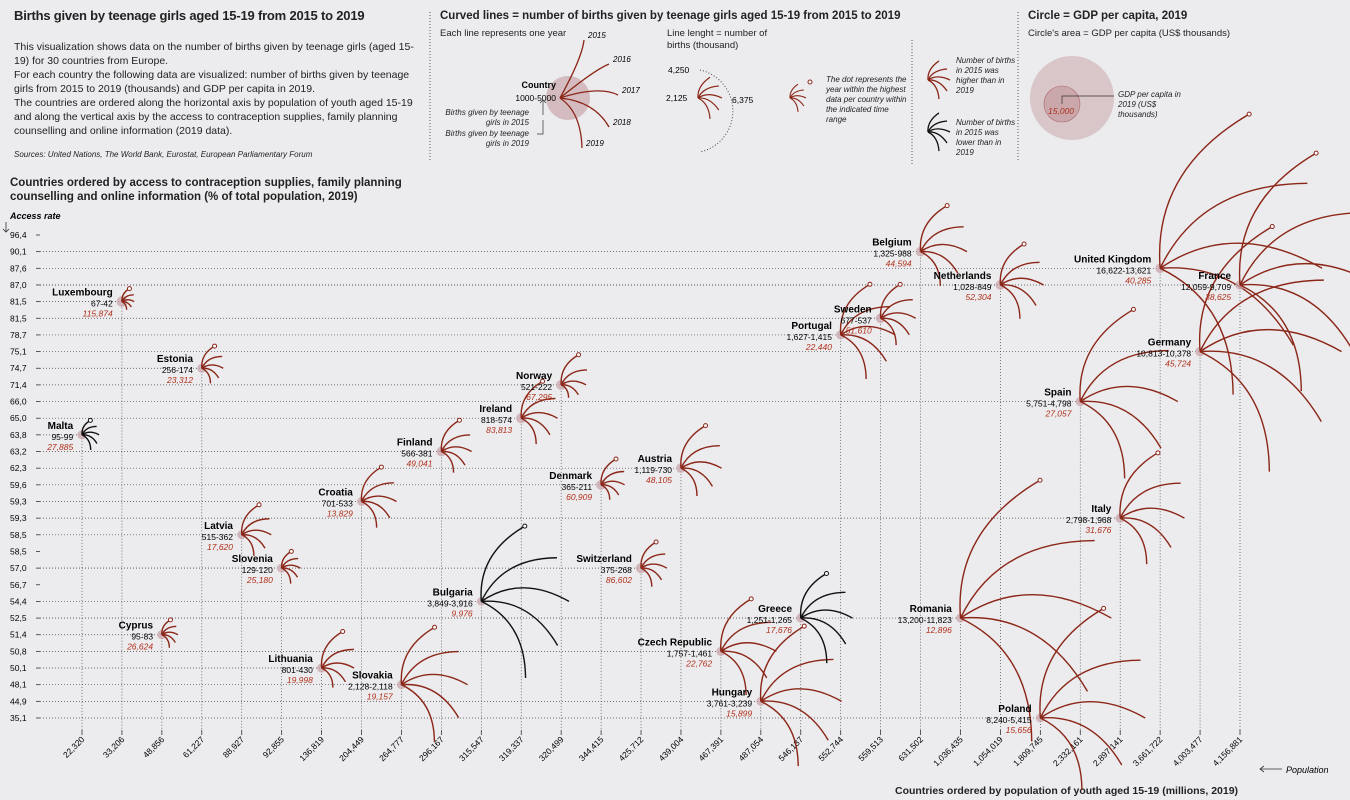  What do you see at coordinates (18, 402) in the screenshot?
I see `y-tick-label: 66,0` at bounding box center [18, 402].